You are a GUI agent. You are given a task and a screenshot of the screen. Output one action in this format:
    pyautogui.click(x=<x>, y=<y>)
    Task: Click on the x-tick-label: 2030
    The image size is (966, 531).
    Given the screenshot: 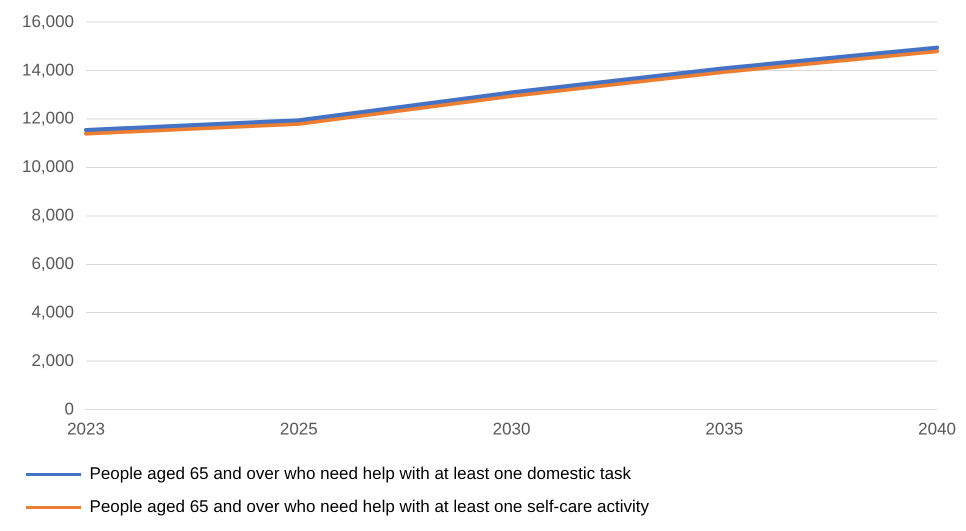 What is the action you would take?
    pyautogui.click(x=511, y=428)
    